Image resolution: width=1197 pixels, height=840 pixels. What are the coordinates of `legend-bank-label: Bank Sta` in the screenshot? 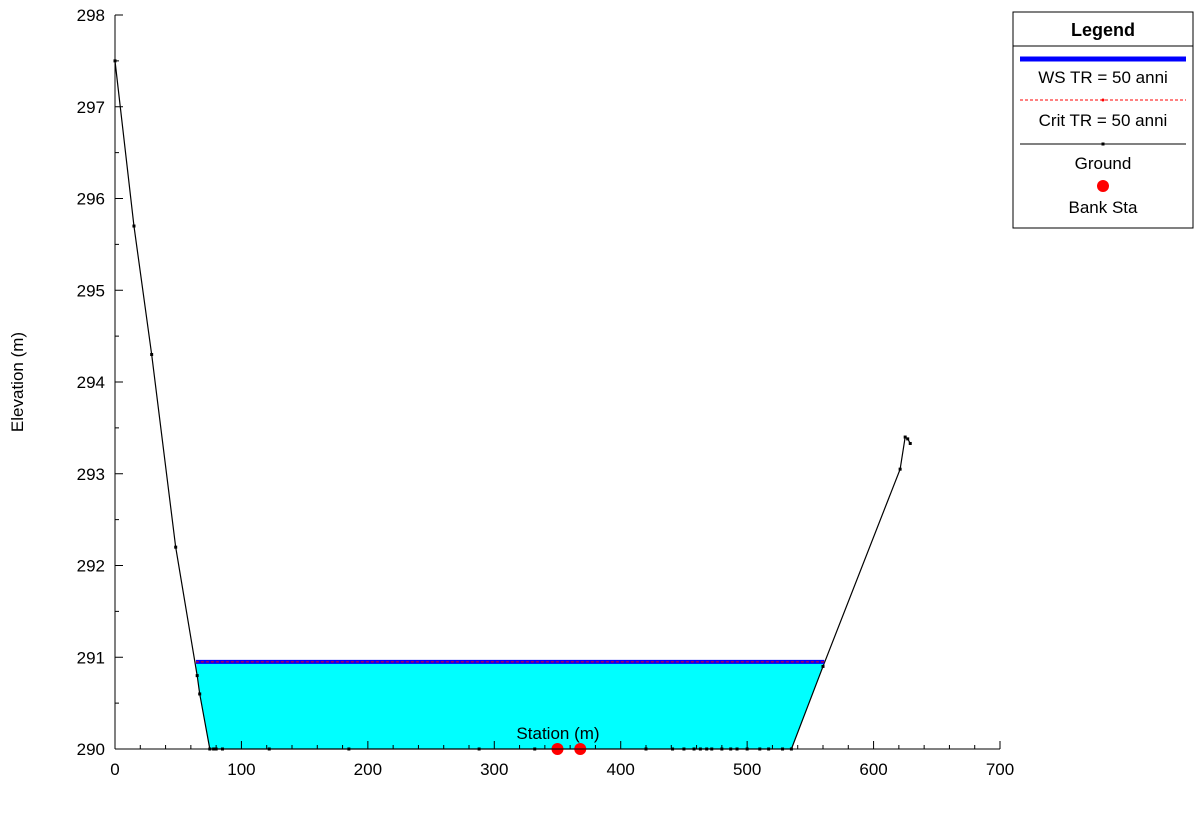 It's located at (1104, 207).